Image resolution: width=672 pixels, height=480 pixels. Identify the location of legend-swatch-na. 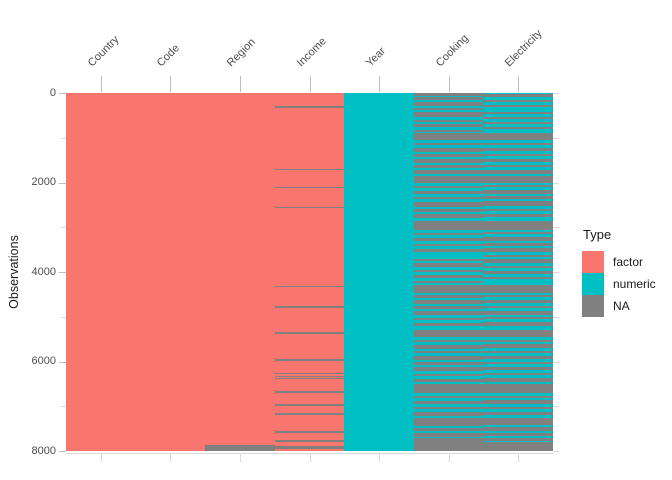
(593, 306).